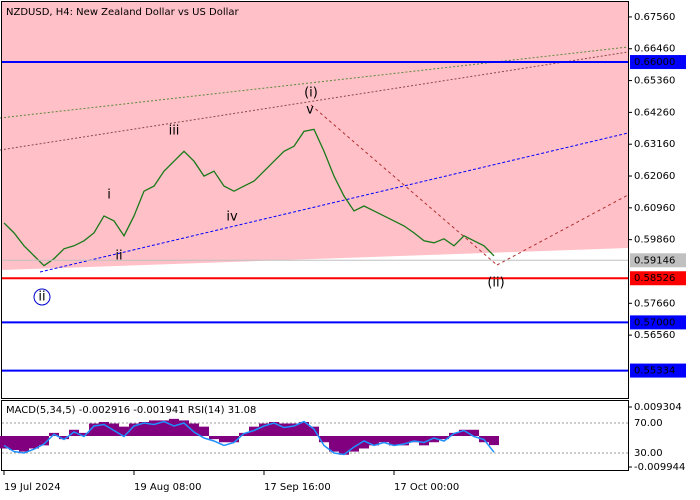 This screenshot has height=500, width=700. Describe the element at coordinates (654, 49) in the screenshot. I see `y-tick-label: 0.66460` at that location.